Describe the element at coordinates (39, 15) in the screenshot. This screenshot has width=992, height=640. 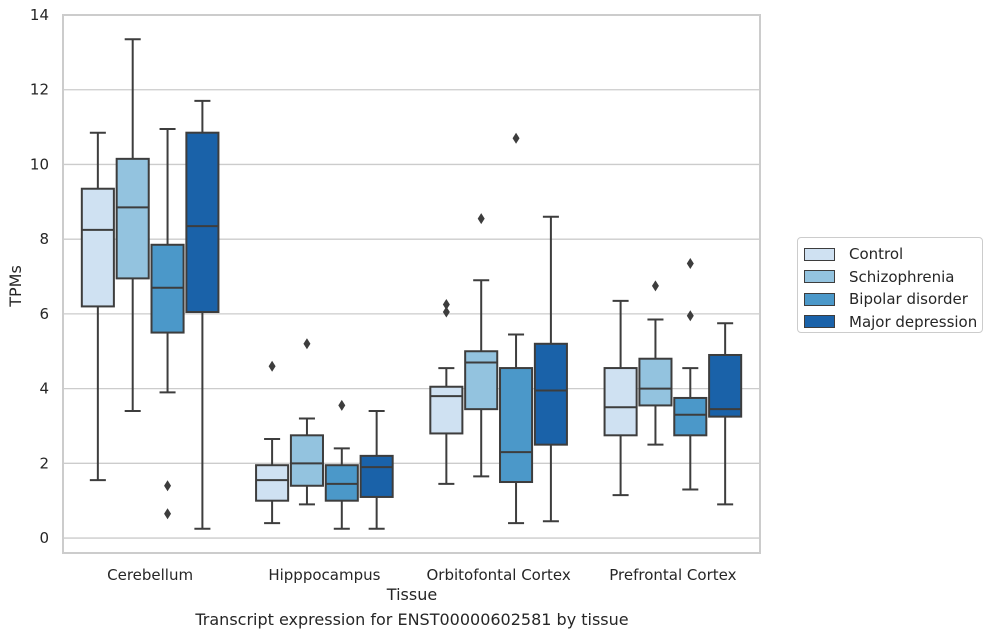
I see `y-tick-label: 14` at that location.